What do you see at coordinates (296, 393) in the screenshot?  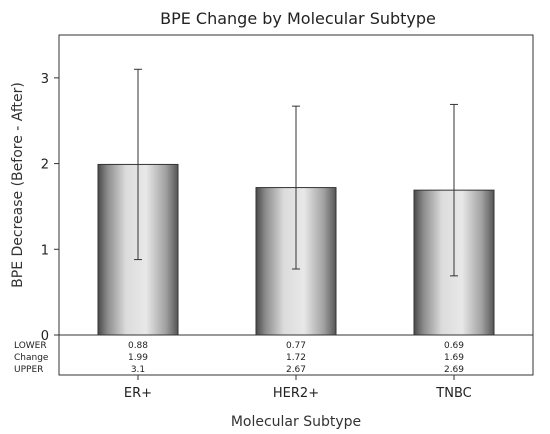 I see `x-tick-label: HER2+` at bounding box center [296, 393].